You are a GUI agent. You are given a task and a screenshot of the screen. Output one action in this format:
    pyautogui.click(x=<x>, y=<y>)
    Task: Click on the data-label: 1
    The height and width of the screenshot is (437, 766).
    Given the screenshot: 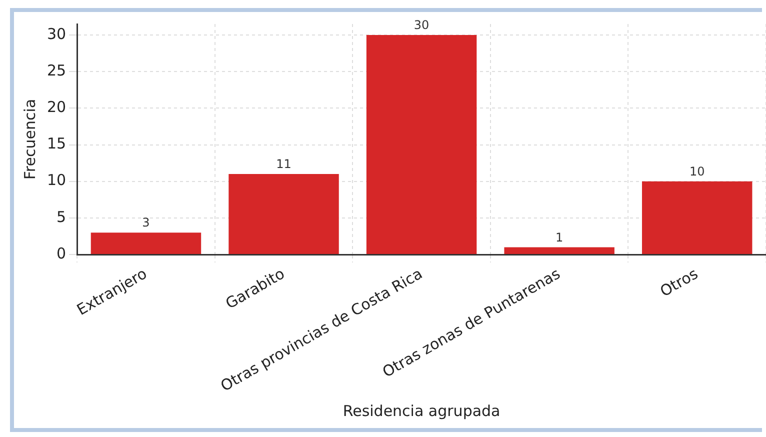 What is the action you would take?
    pyautogui.click(x=560, y=237)
    